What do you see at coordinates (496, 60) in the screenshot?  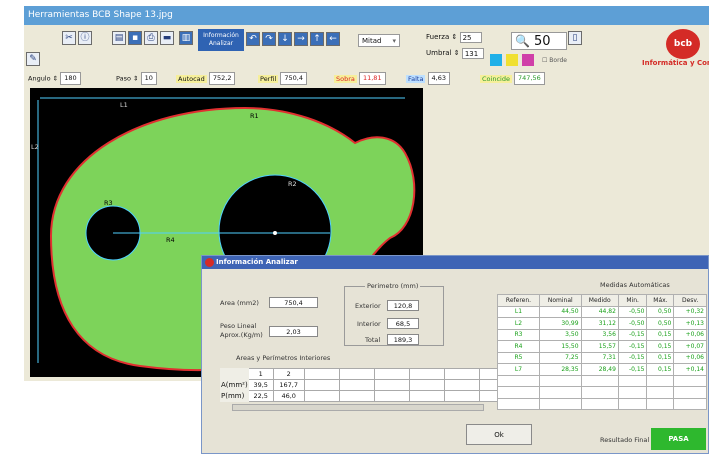 I see `color-cyan-swatch` at bounding box center [496, 60].